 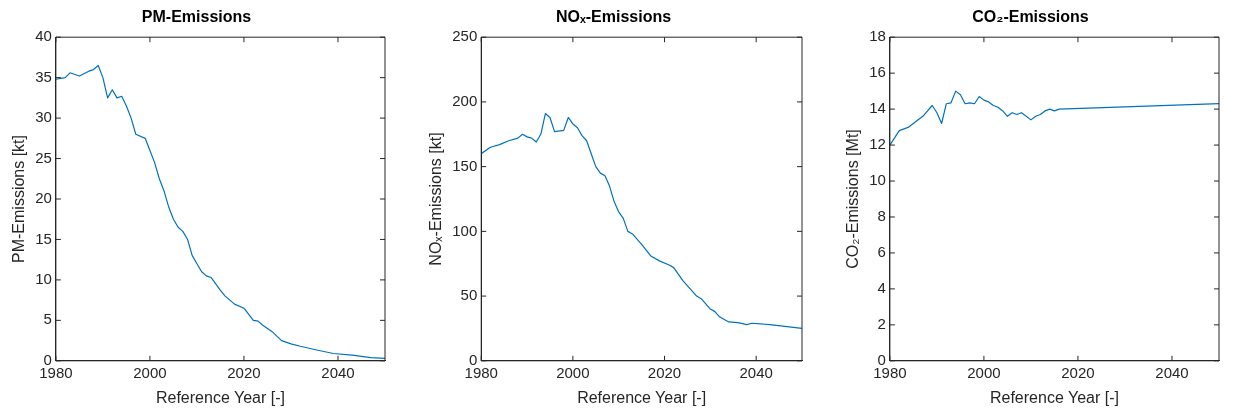 What do you see at coordinates (465, 165) in the screenshot?
I see `y-tick-label: 150` at bounding box center [465, 165].